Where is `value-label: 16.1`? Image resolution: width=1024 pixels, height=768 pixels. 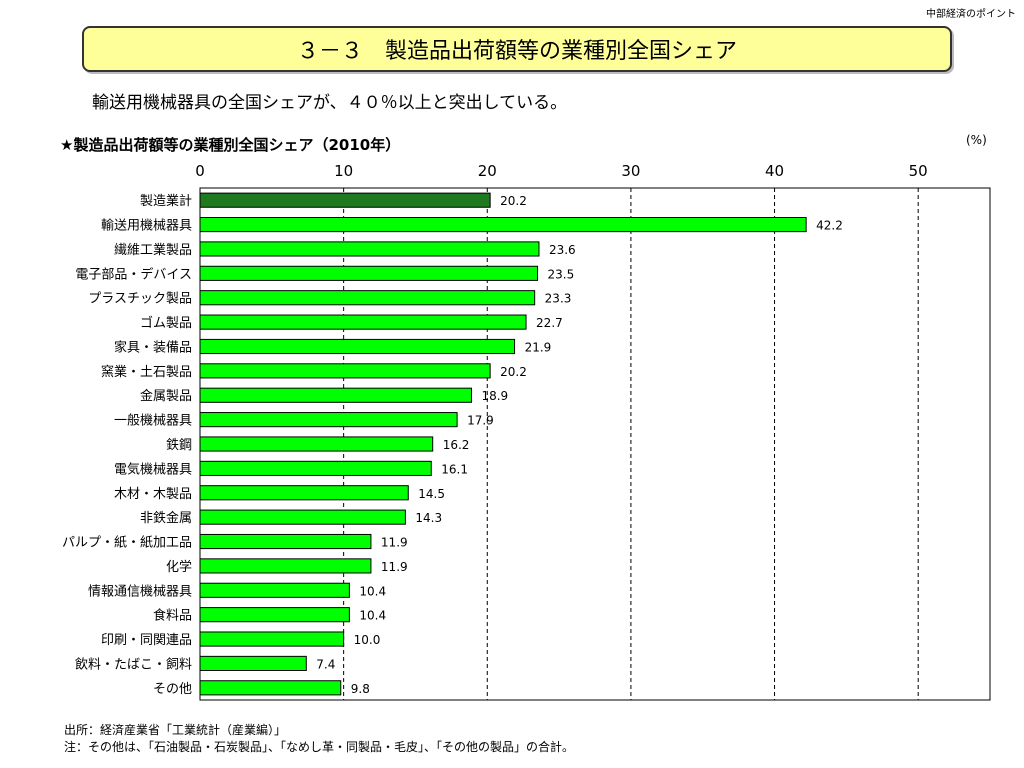 value-label: 16.1 is located at coordinates (454, 469).